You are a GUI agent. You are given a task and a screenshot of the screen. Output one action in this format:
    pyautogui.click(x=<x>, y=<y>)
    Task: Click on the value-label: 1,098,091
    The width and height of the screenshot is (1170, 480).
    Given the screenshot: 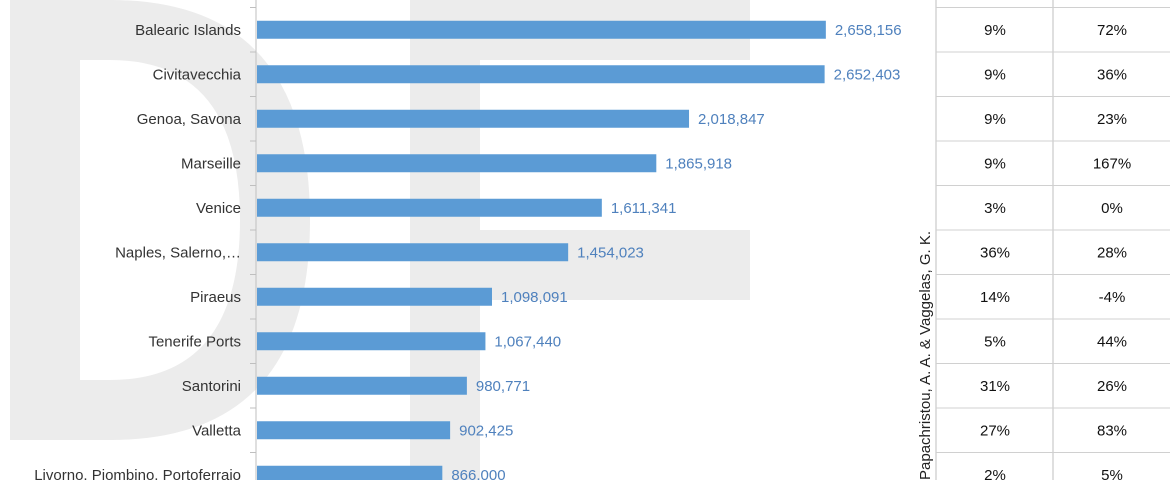 What is the action you would take?
    pyautogui.click(x=534, y=297)
    